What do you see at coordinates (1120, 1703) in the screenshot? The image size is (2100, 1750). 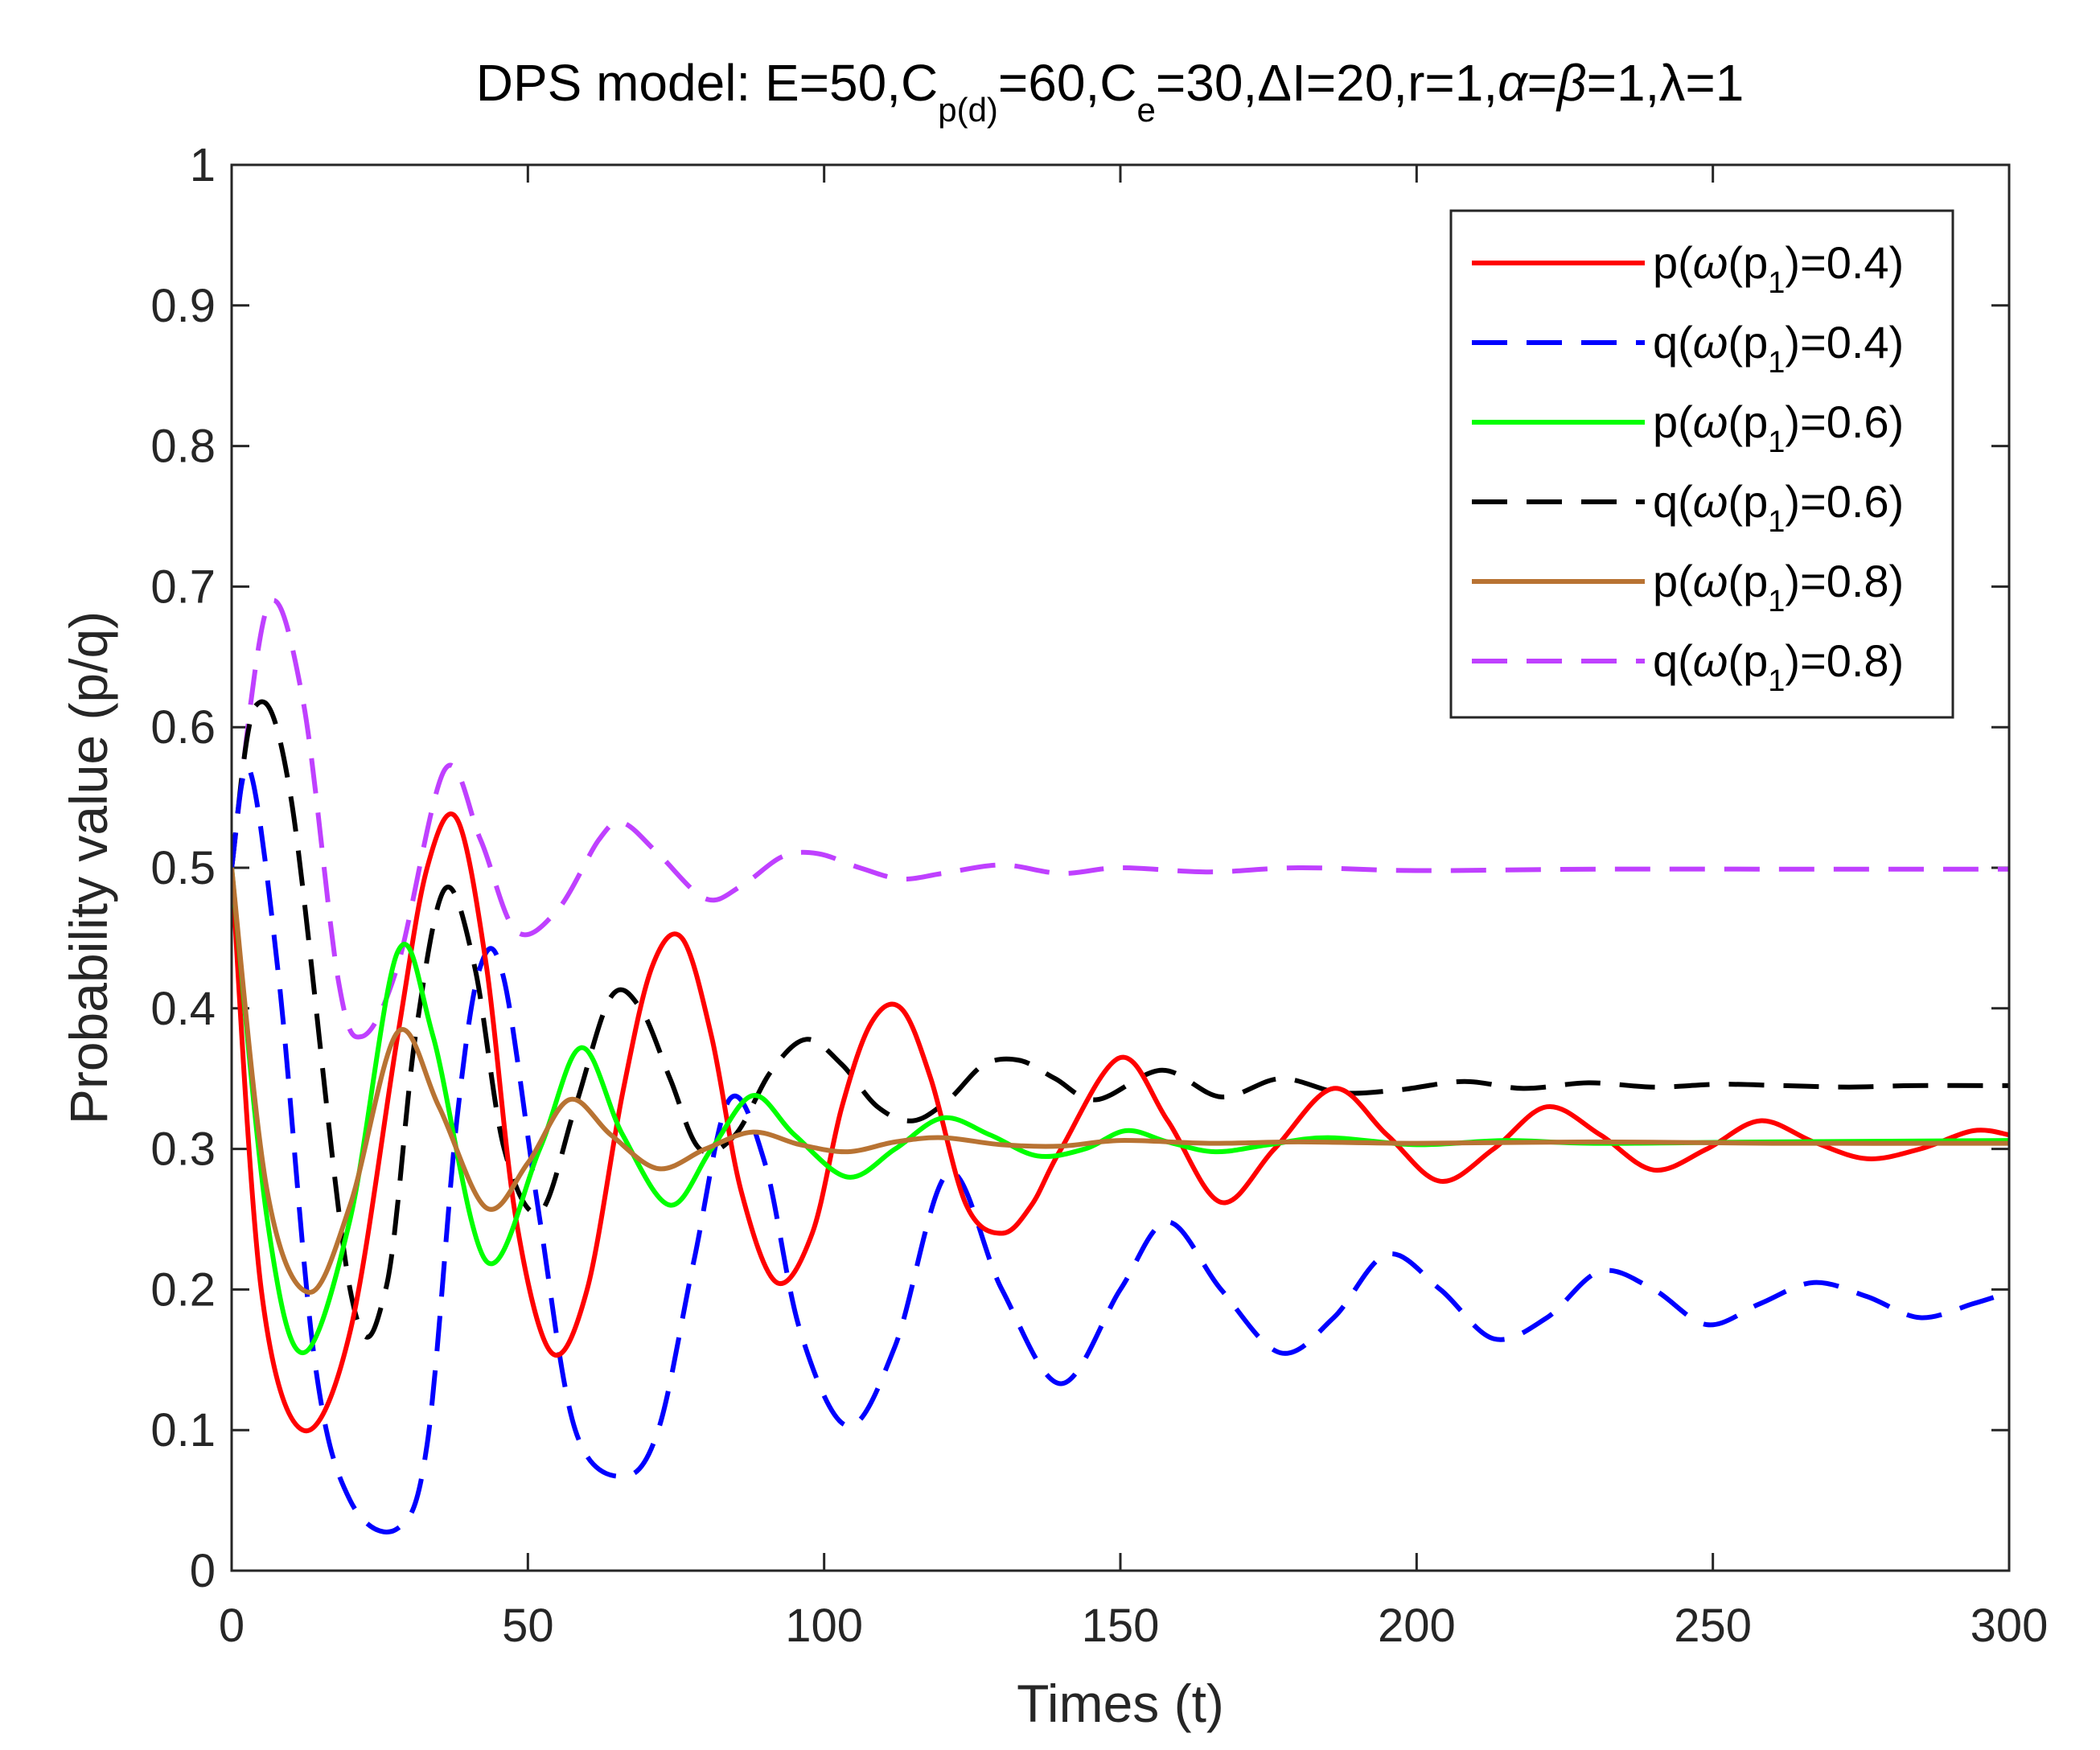 I see `x-axis-title: Times (t)` at bounding box center [1120, 1703].